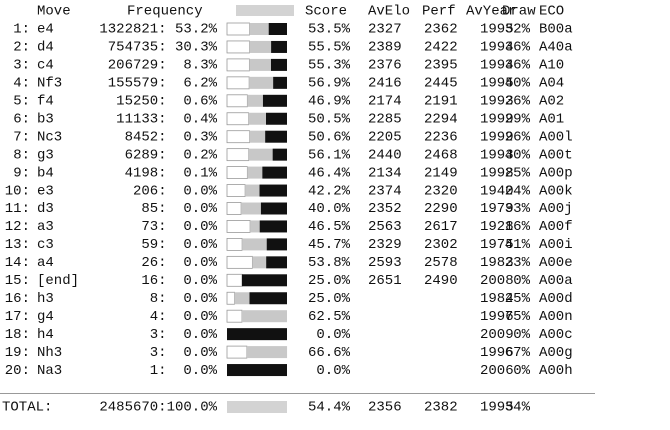 The height and width of the screenshot is (430, 670). I want to click on cell-score: 55.3%, so click(329, 66).